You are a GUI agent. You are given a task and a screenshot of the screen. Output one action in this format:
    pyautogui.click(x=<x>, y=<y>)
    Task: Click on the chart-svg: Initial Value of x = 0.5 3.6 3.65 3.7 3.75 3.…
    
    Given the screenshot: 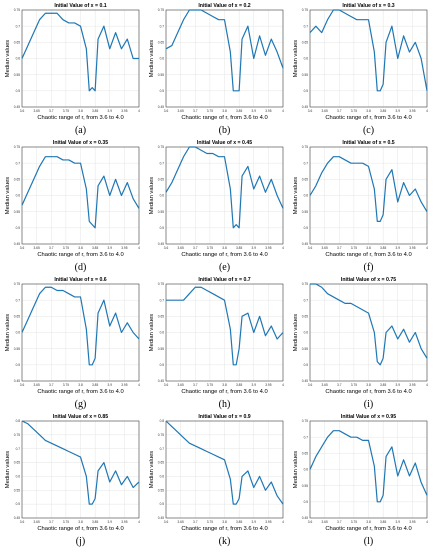 What is the action you would take?
    pyautogui.click(x=360, y=206)
    